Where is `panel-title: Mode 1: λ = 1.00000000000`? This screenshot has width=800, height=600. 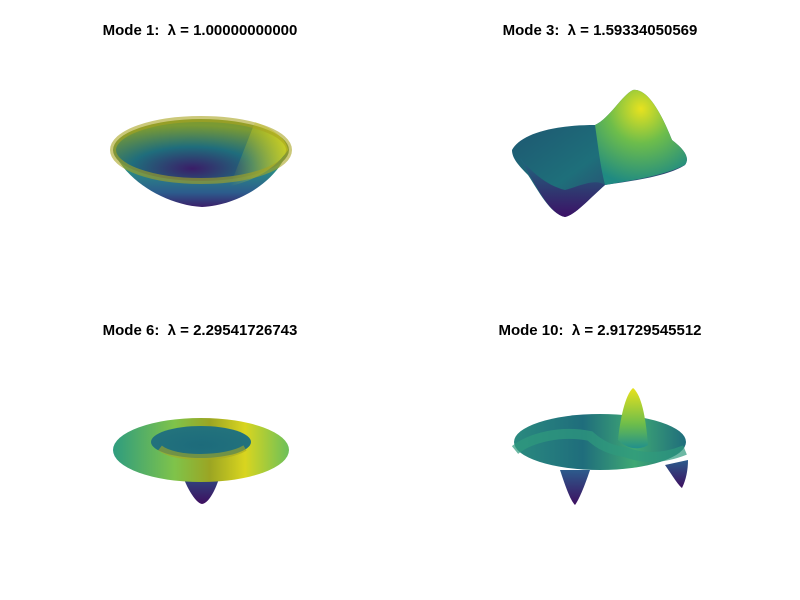 panel-title: Mode 1: λ = 1.00000000000 is located at coordinates (200, 30).